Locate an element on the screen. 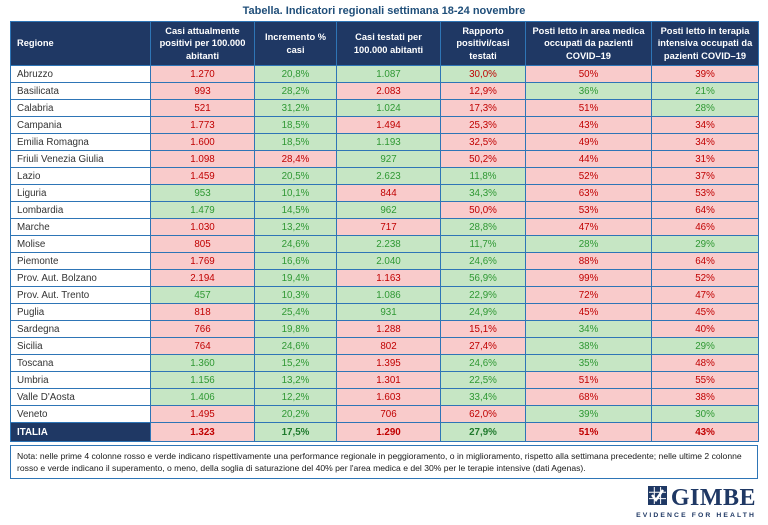 The width and height of the screenshot is (768, 525). column-header-rapporto: Rapporto positivi/casi testati is located at coordinates (483, 43).